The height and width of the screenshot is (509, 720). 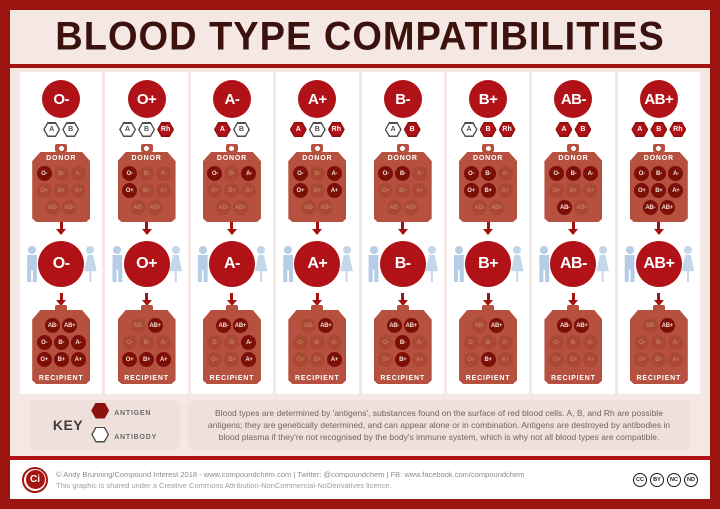 I want to click on antibody-hex-icon, so click(x=100, y=434).